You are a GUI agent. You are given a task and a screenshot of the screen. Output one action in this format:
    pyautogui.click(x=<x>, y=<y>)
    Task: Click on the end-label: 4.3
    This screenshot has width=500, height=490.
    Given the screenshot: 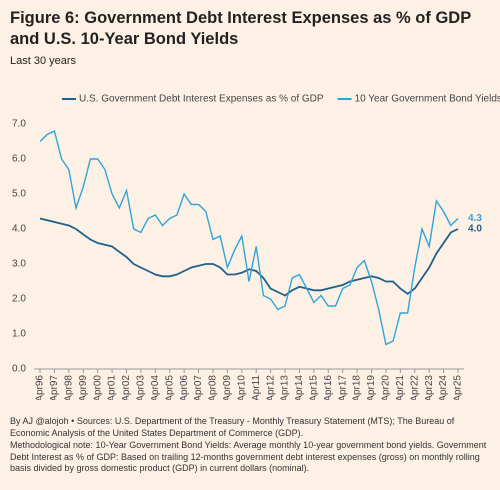 What is the action you would take?
    pyautogui.click(x=475, y=218)
    